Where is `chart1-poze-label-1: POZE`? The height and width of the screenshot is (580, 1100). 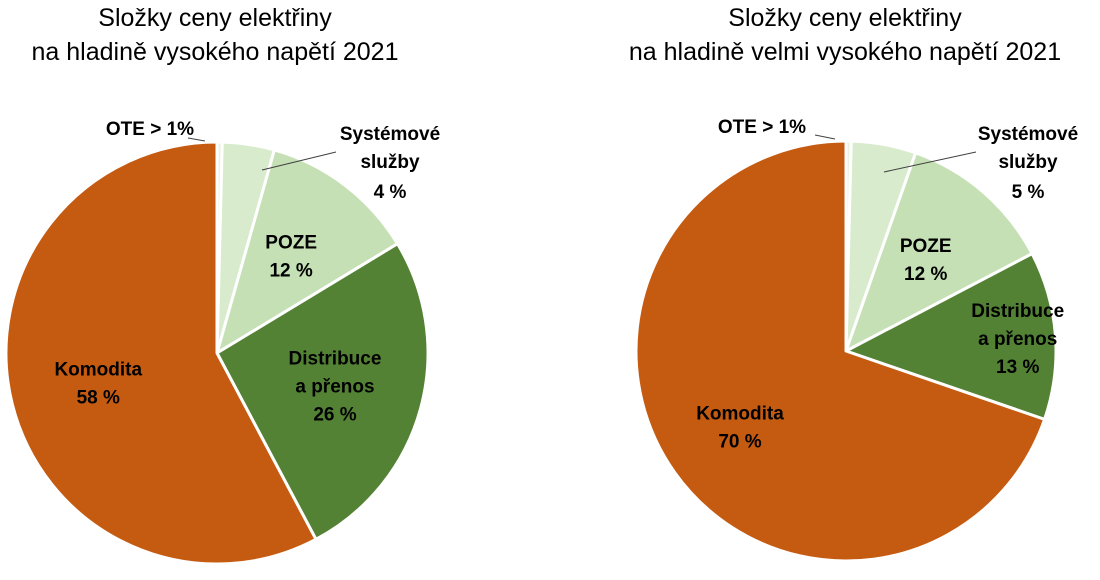 chart1-poze-label-1: POZE is located at coordinates (291, 243).